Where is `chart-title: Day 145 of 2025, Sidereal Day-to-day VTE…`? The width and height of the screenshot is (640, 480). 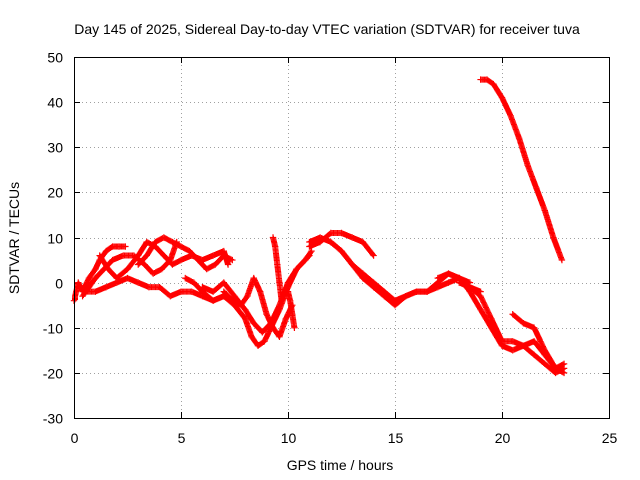
chart-title: Day 145 of 2025, Sidereal Day-to-day VTE… is located at coordinates (327, 29).